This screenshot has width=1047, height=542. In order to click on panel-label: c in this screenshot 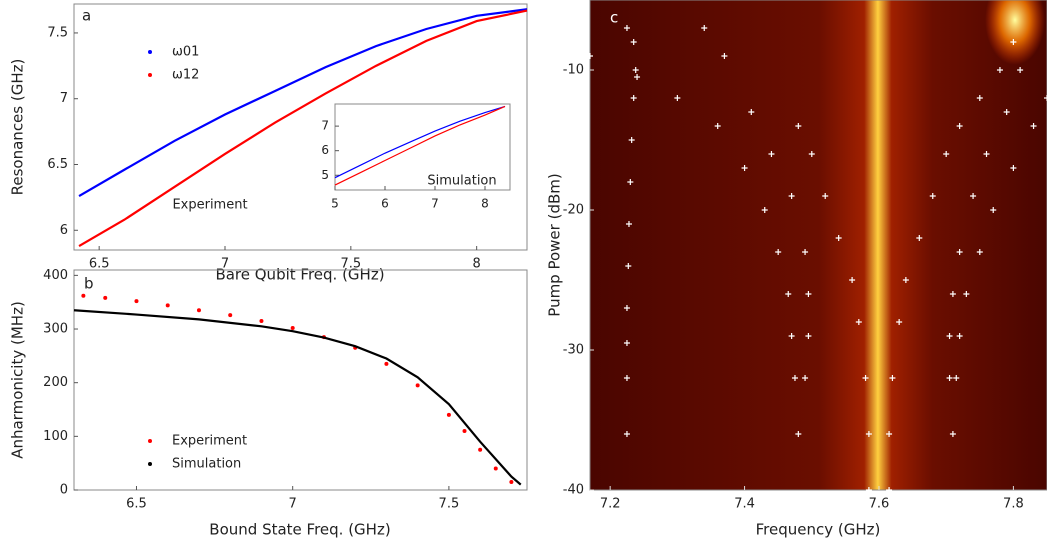, I will do `click(614, 18)`.